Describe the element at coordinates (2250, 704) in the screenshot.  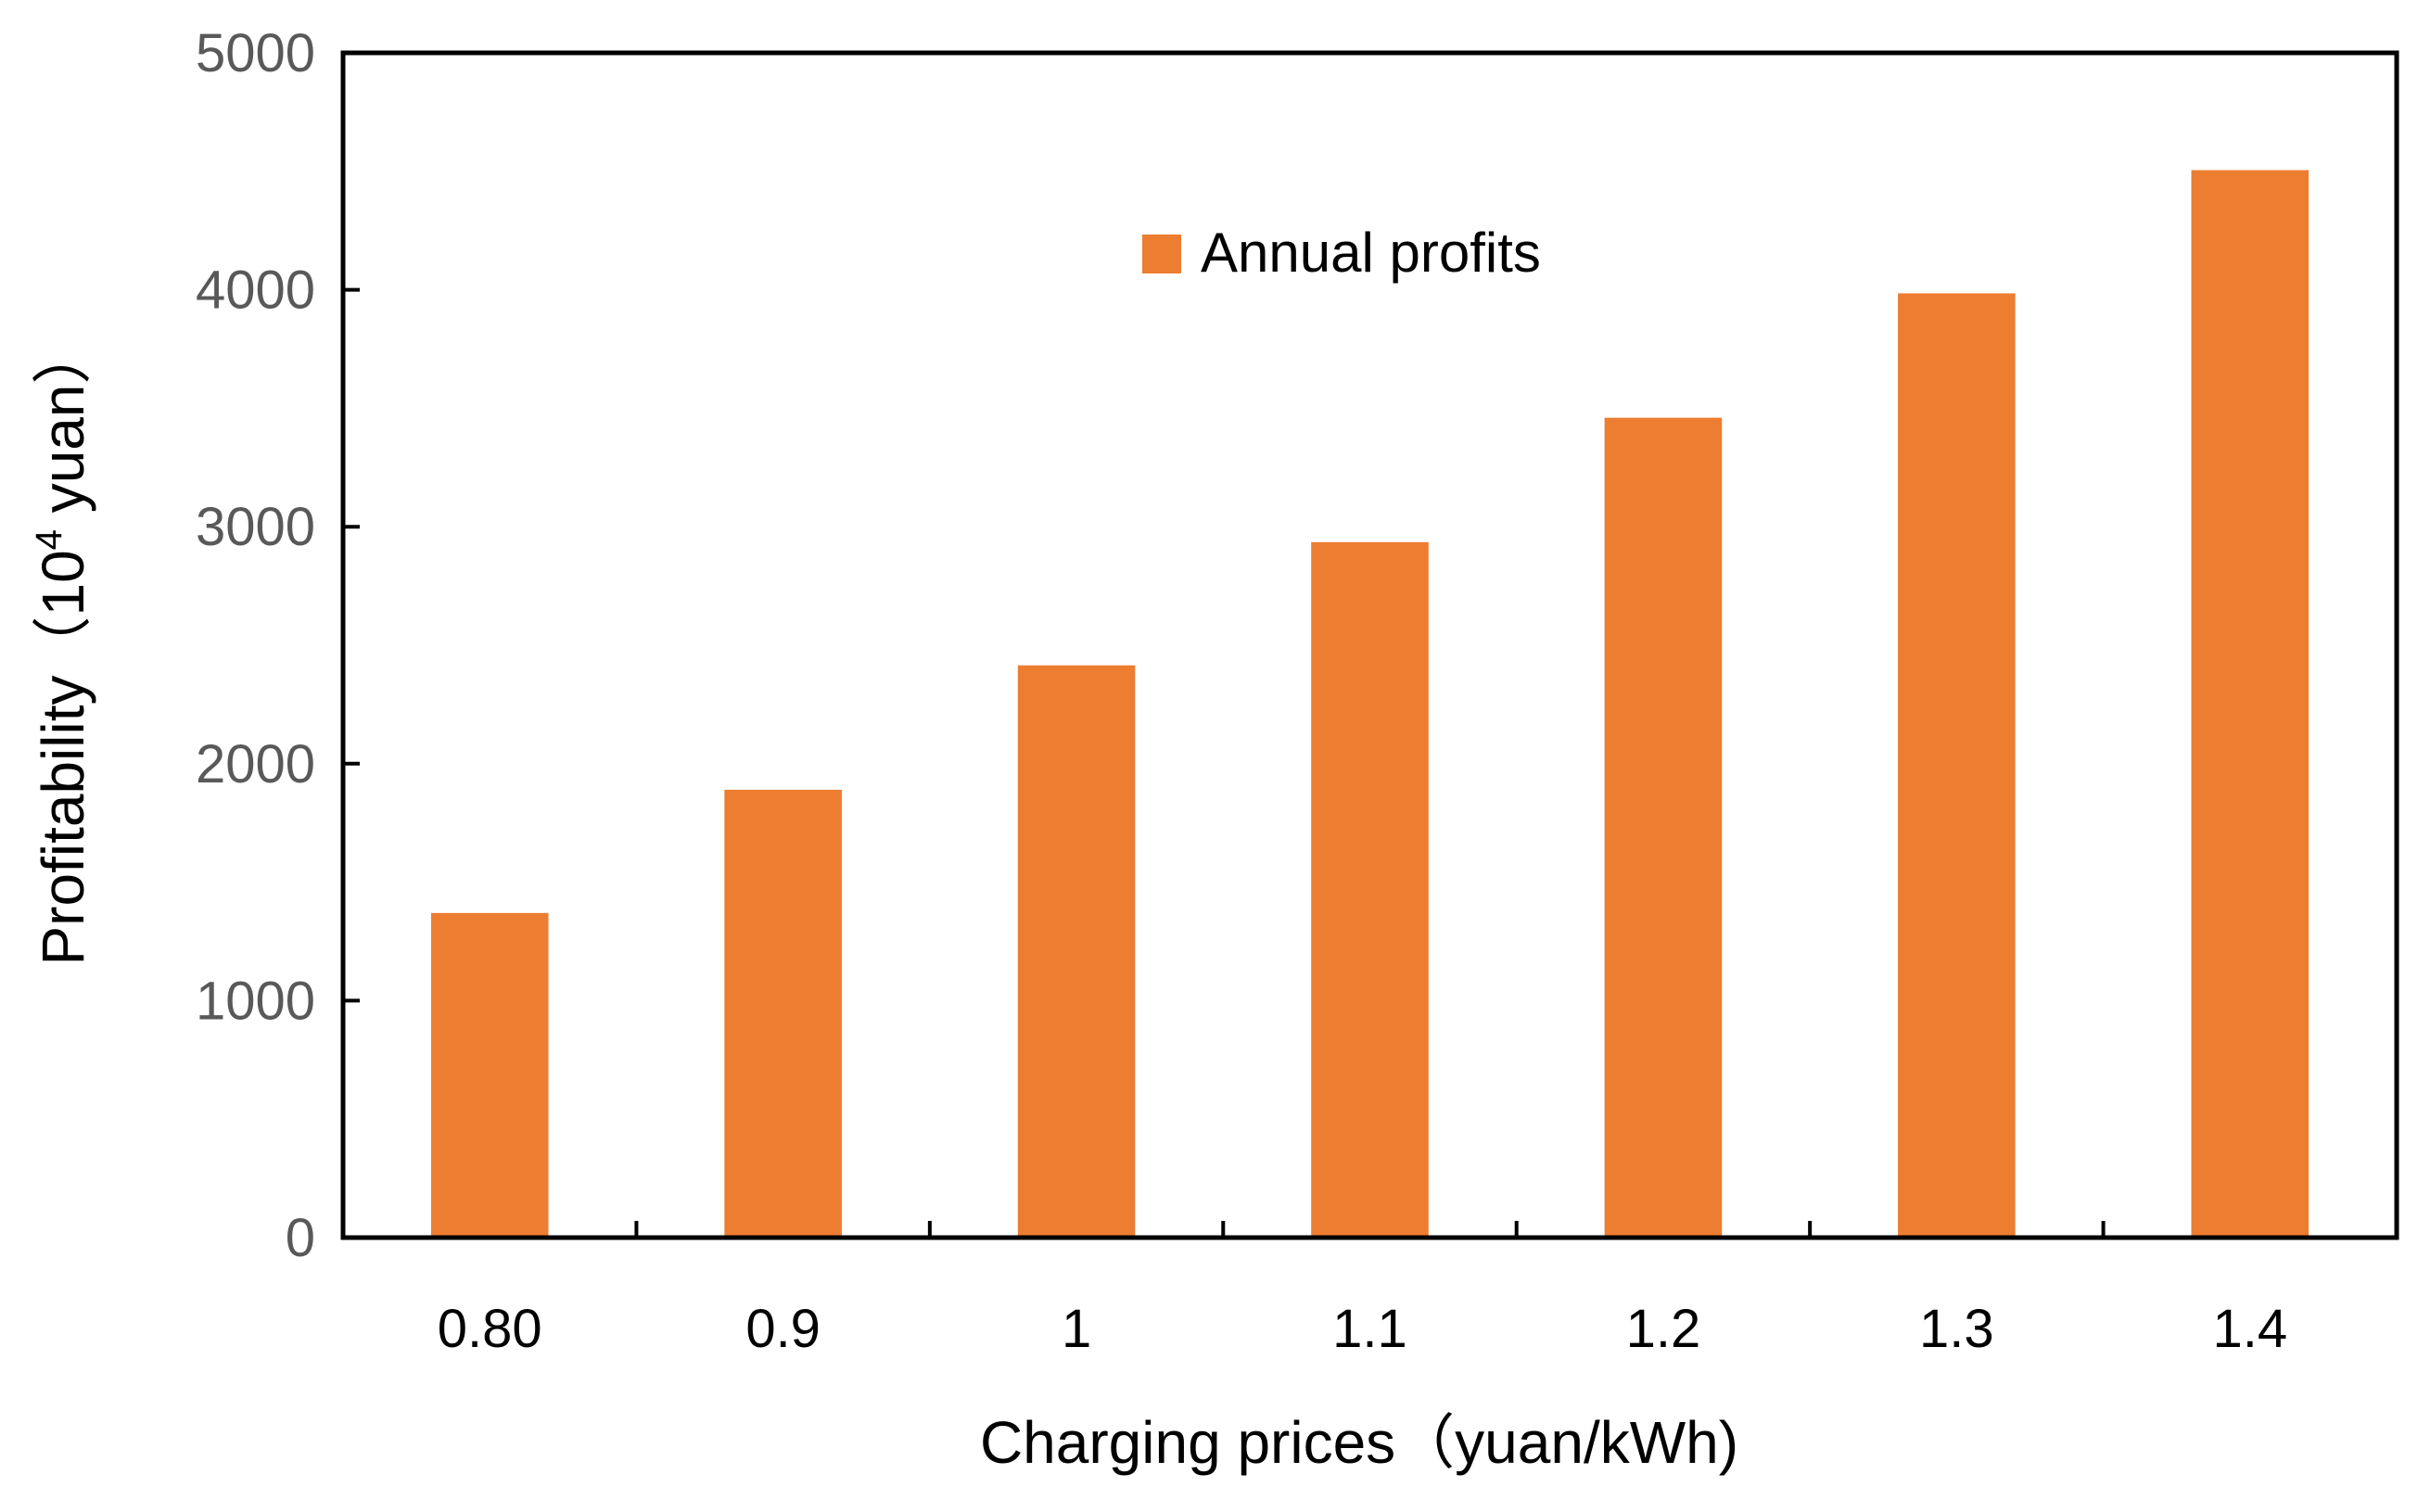
I see `bar-1.4` at that location.